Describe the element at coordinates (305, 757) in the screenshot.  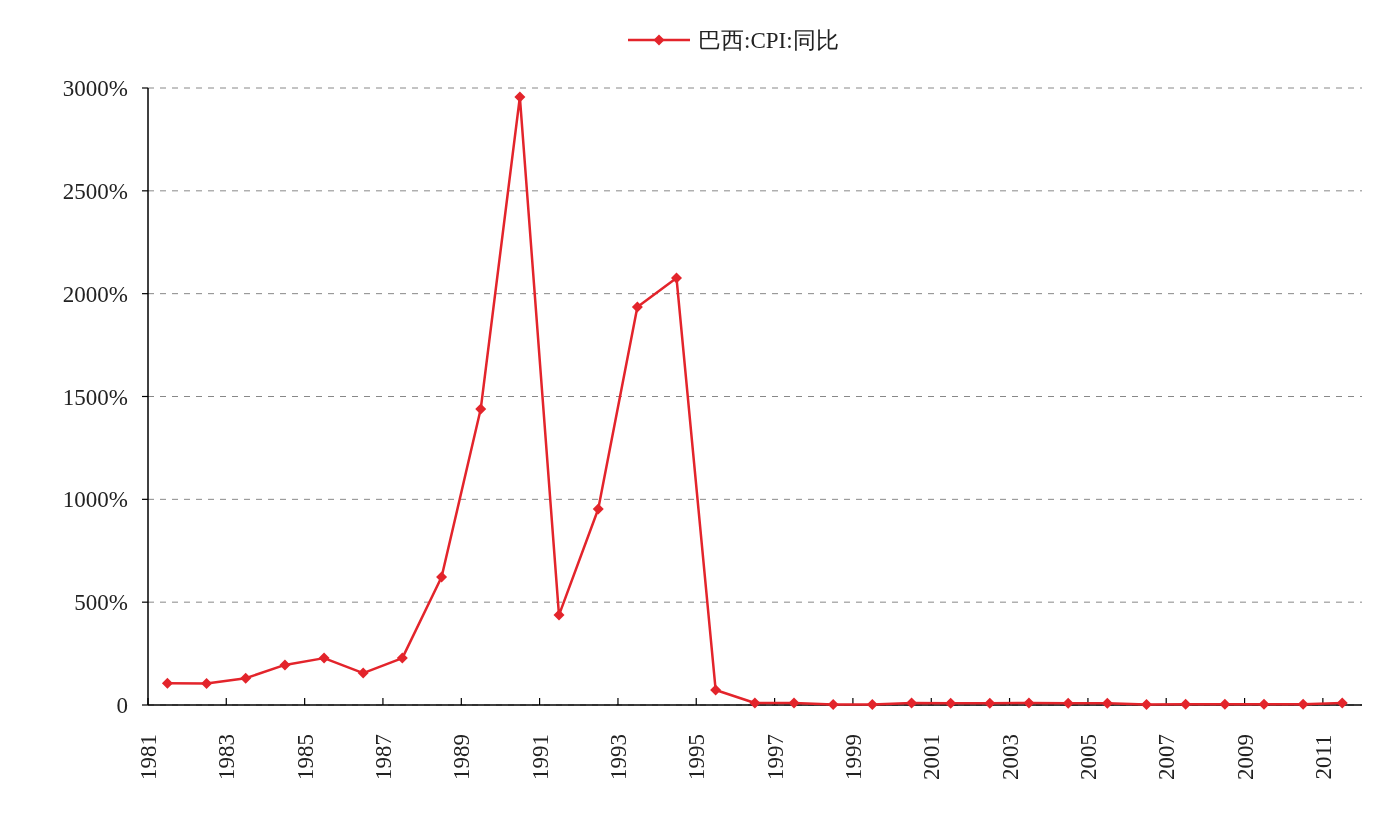
I see `x-tick-label: 1985` at that location.